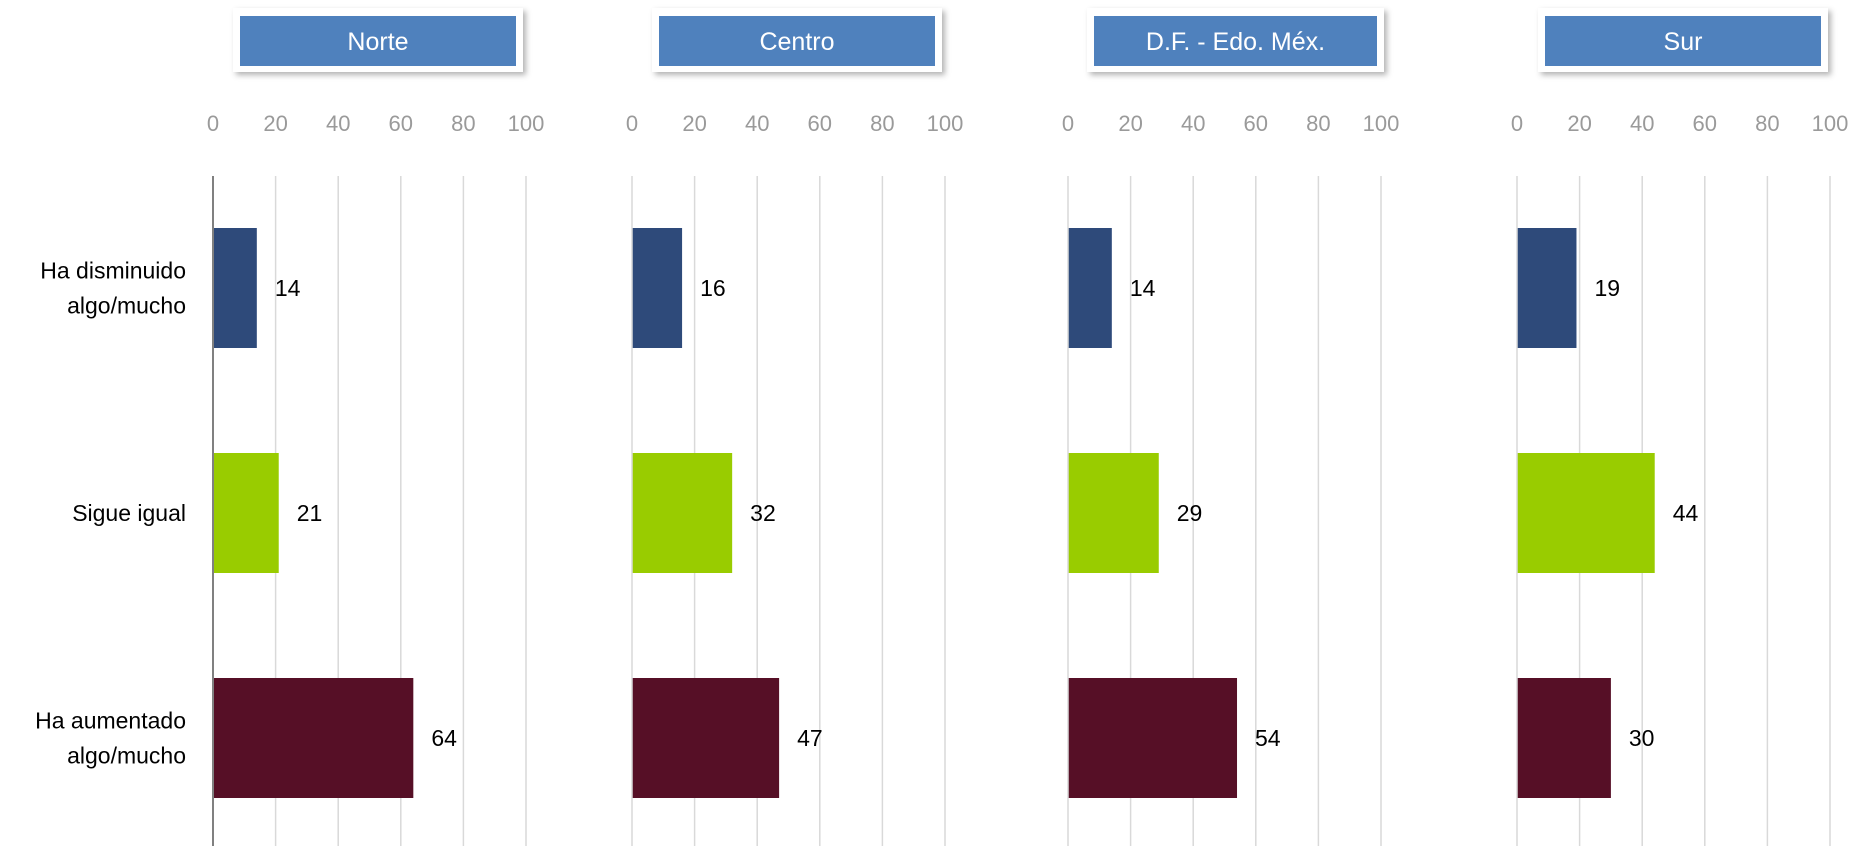 The image size is (1875, 848). I want to click on data-label: 19, so click(1607, 288).